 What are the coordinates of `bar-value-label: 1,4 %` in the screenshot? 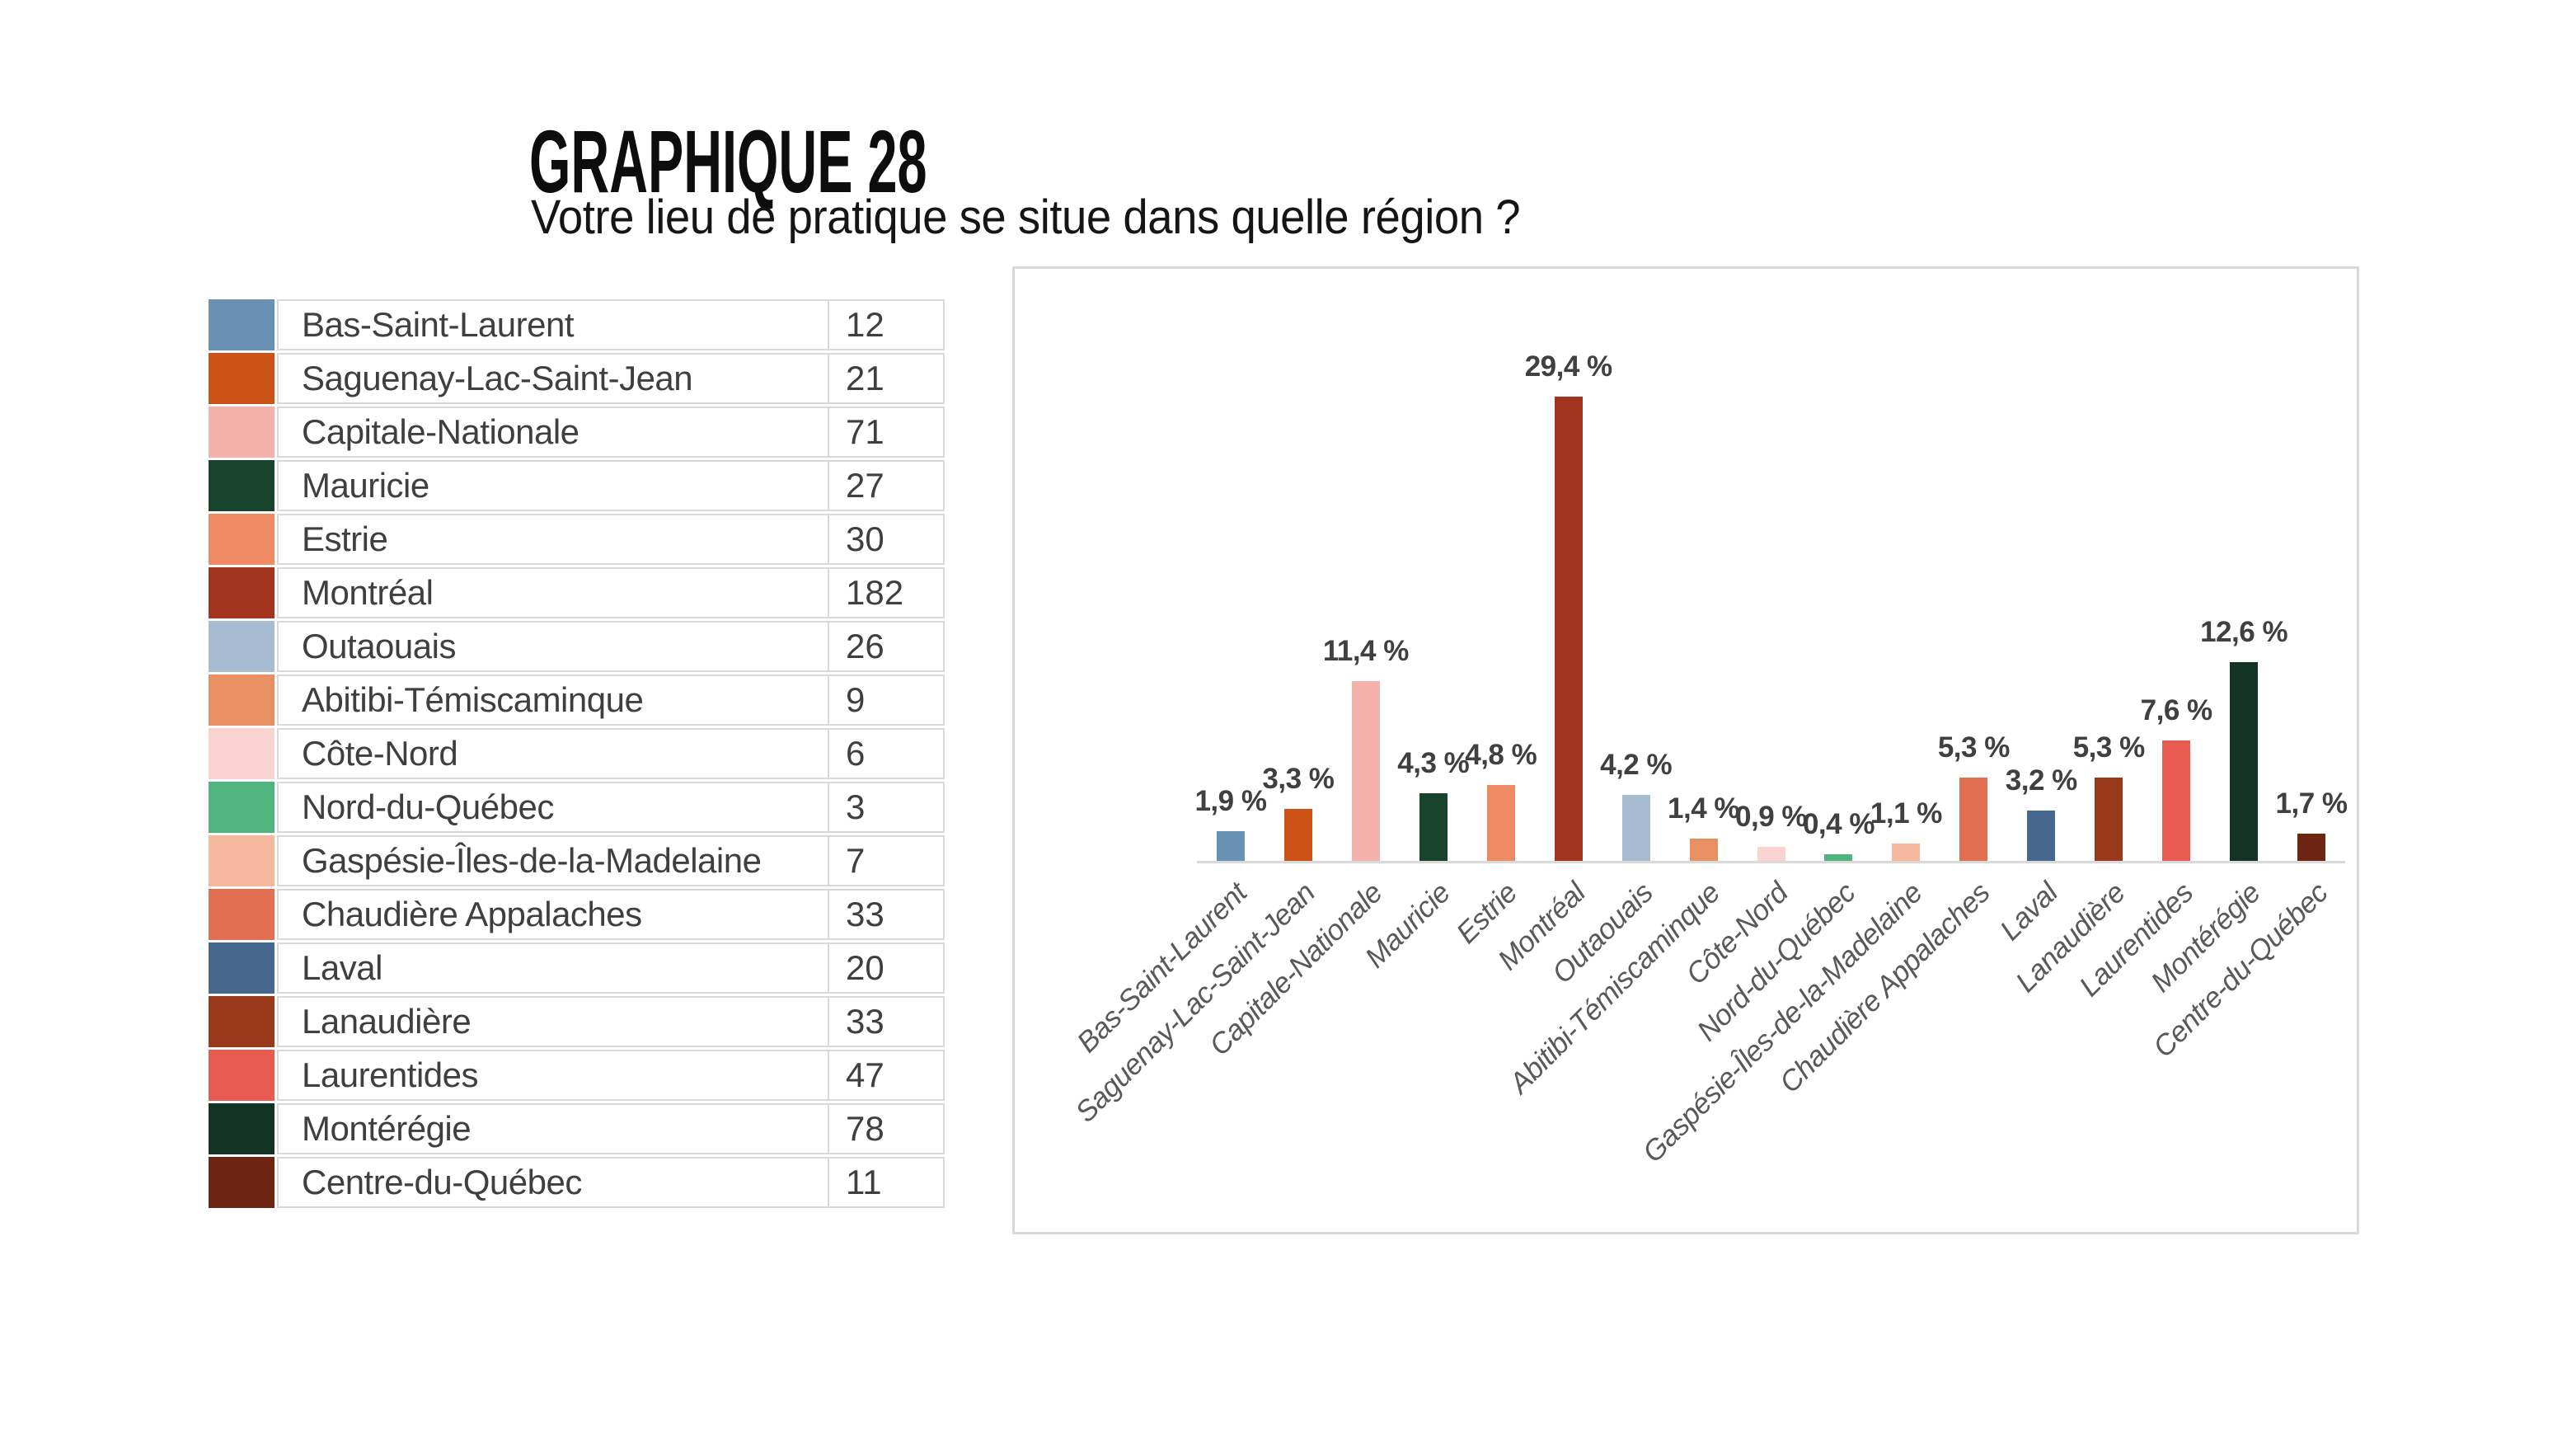 It's located at (1704, 808).